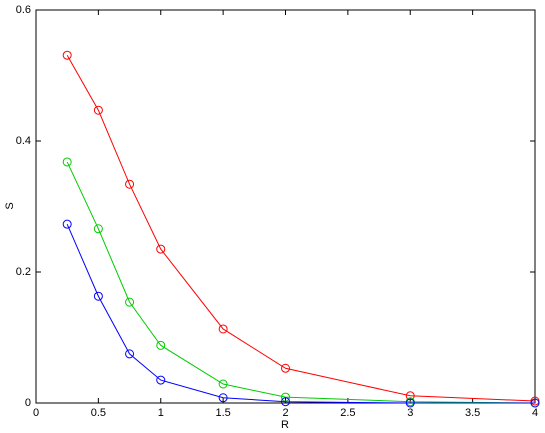  I want to click on y-tick-label: 0.2, so click(23, 272).